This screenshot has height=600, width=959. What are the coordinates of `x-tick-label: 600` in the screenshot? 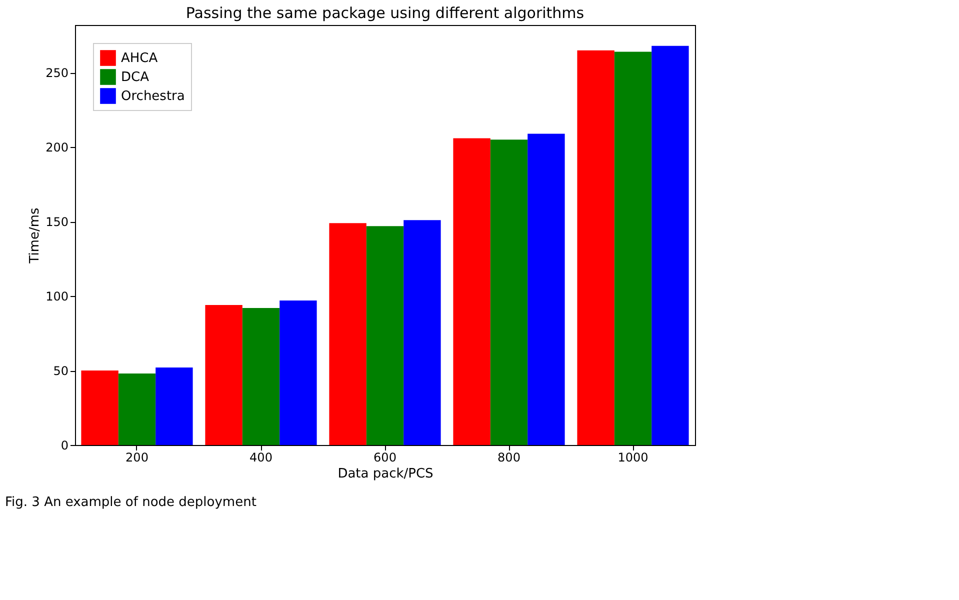 It's located at (385, 457).